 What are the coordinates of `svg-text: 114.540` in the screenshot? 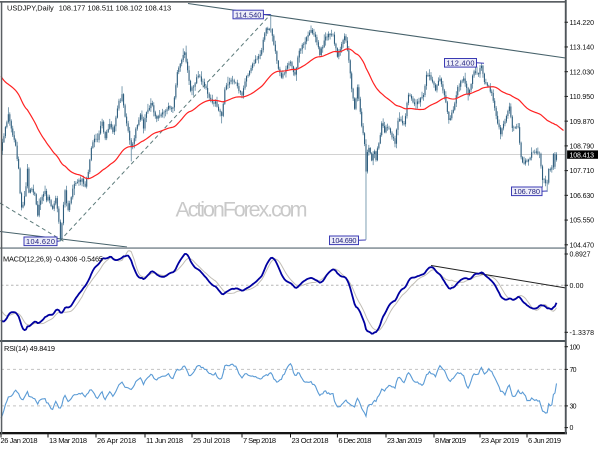 It's located at (248, 14).